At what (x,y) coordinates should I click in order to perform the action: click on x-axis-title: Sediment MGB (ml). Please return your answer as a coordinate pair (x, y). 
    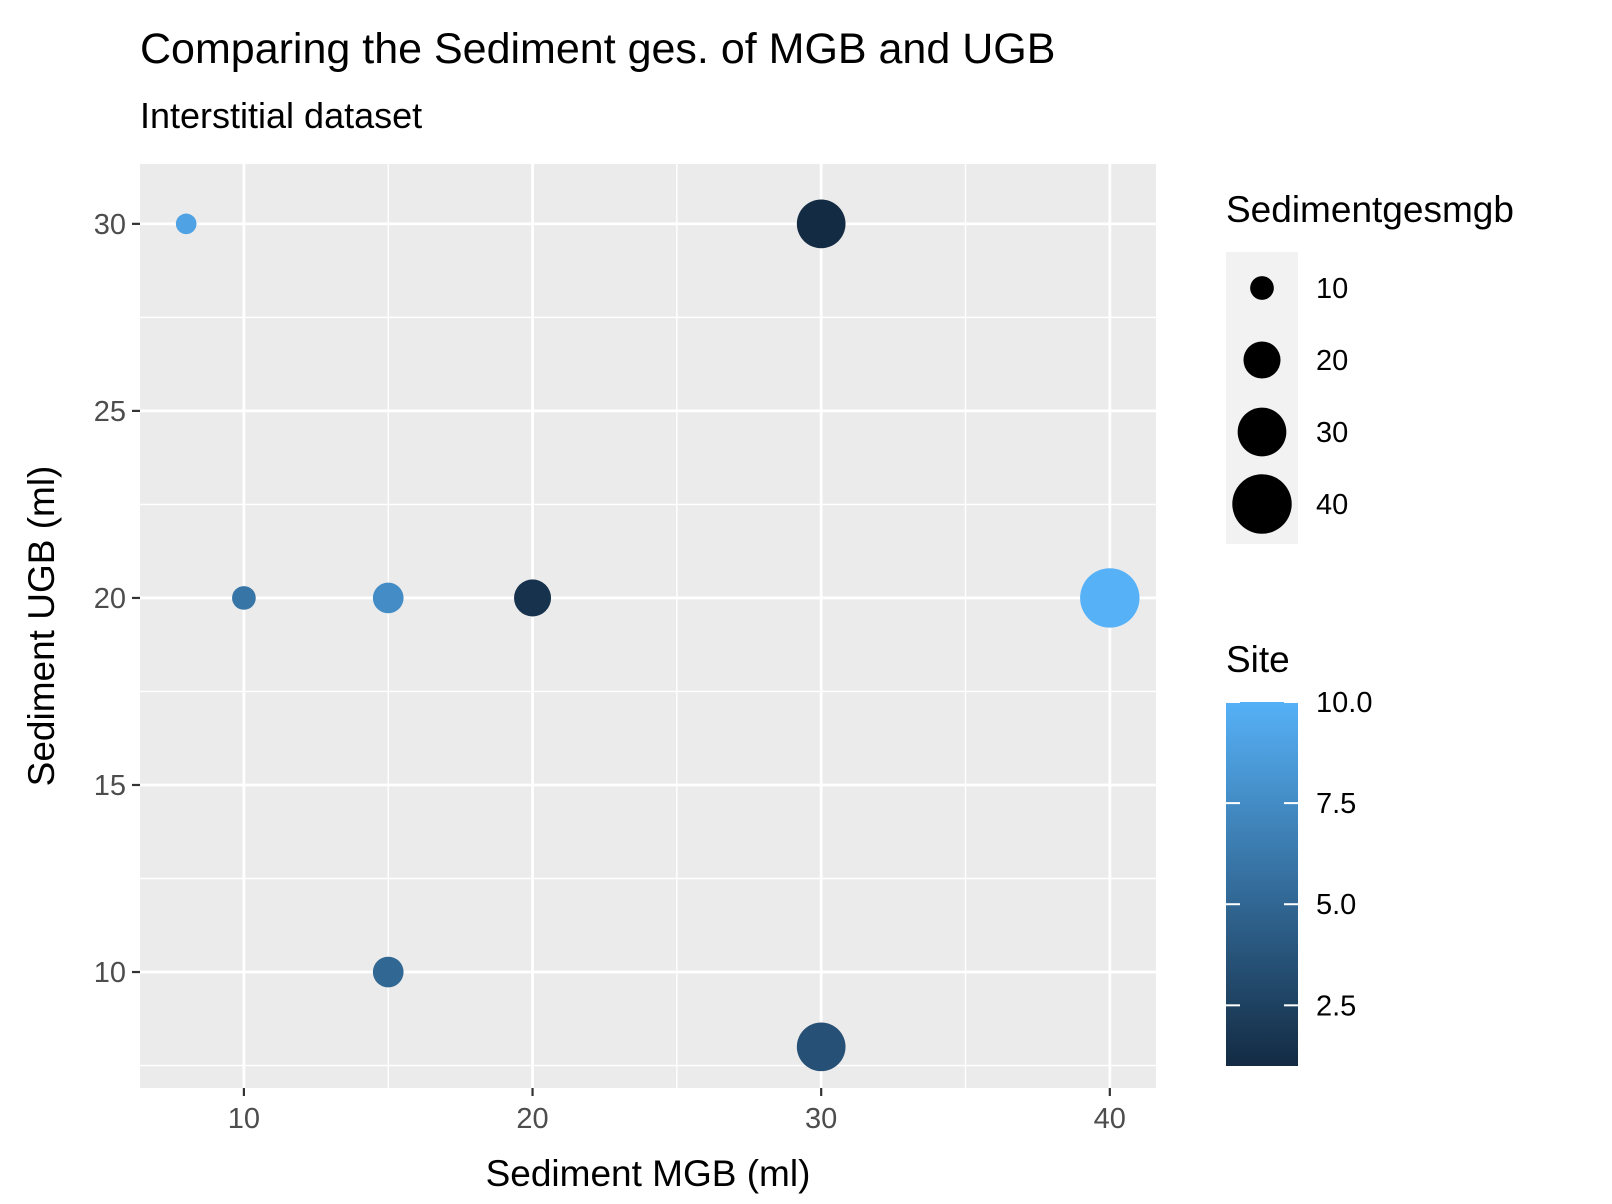
    Looking at the image, I should click on (648, 1173).